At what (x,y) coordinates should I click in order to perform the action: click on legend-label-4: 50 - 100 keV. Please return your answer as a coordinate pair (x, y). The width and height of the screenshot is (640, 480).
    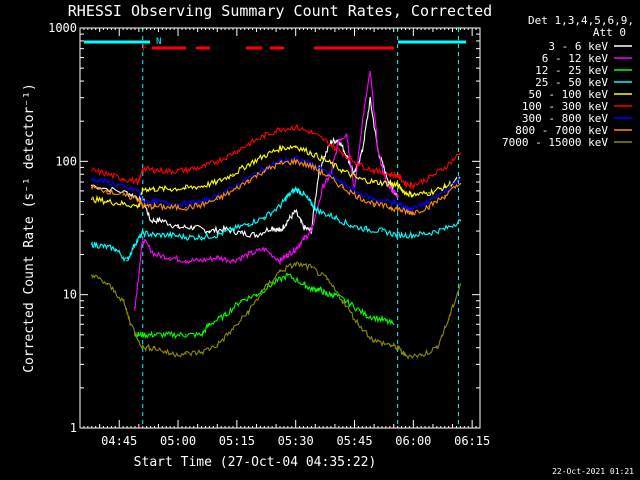
    Looking at the image, I should click on (569, 94).